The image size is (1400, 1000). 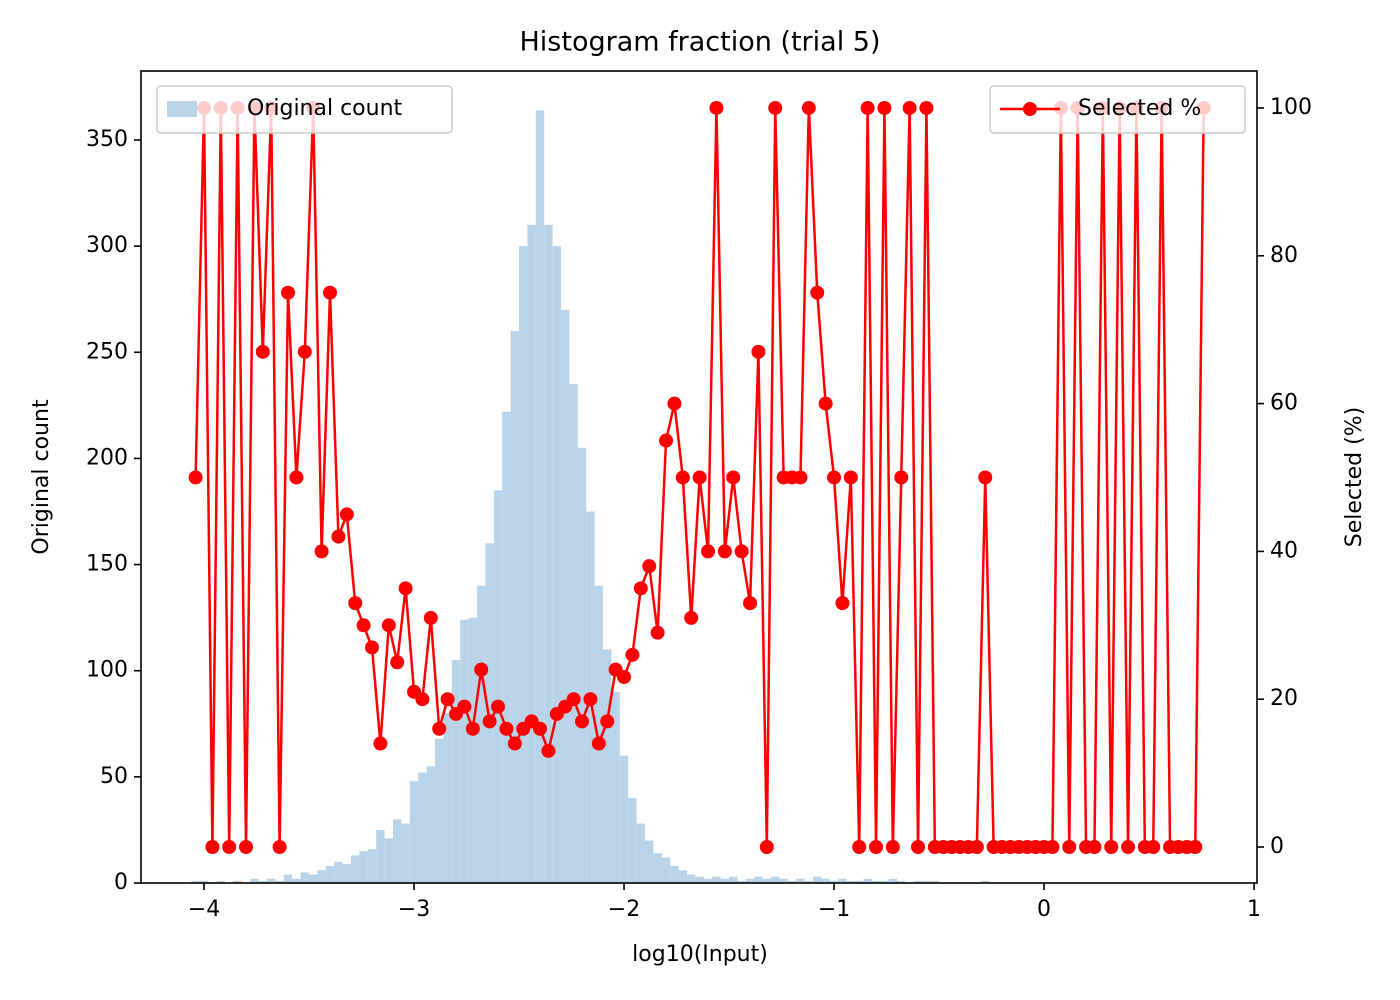 I want to click on y-tick-label: 300, so click(x=107, y=245).